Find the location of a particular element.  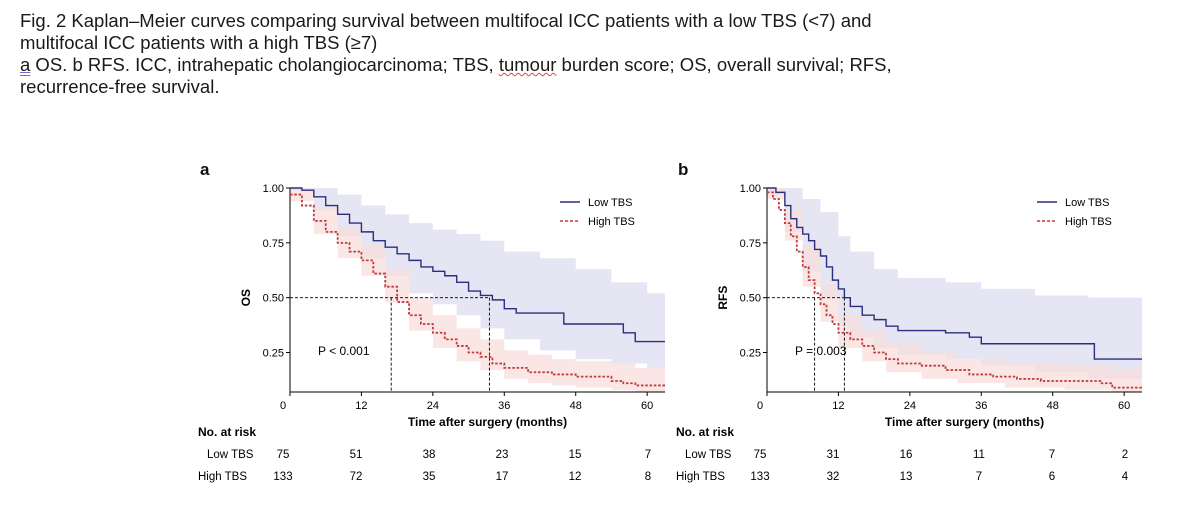

panel-b-curve-high-tbs is located at coordinates (954, 290).